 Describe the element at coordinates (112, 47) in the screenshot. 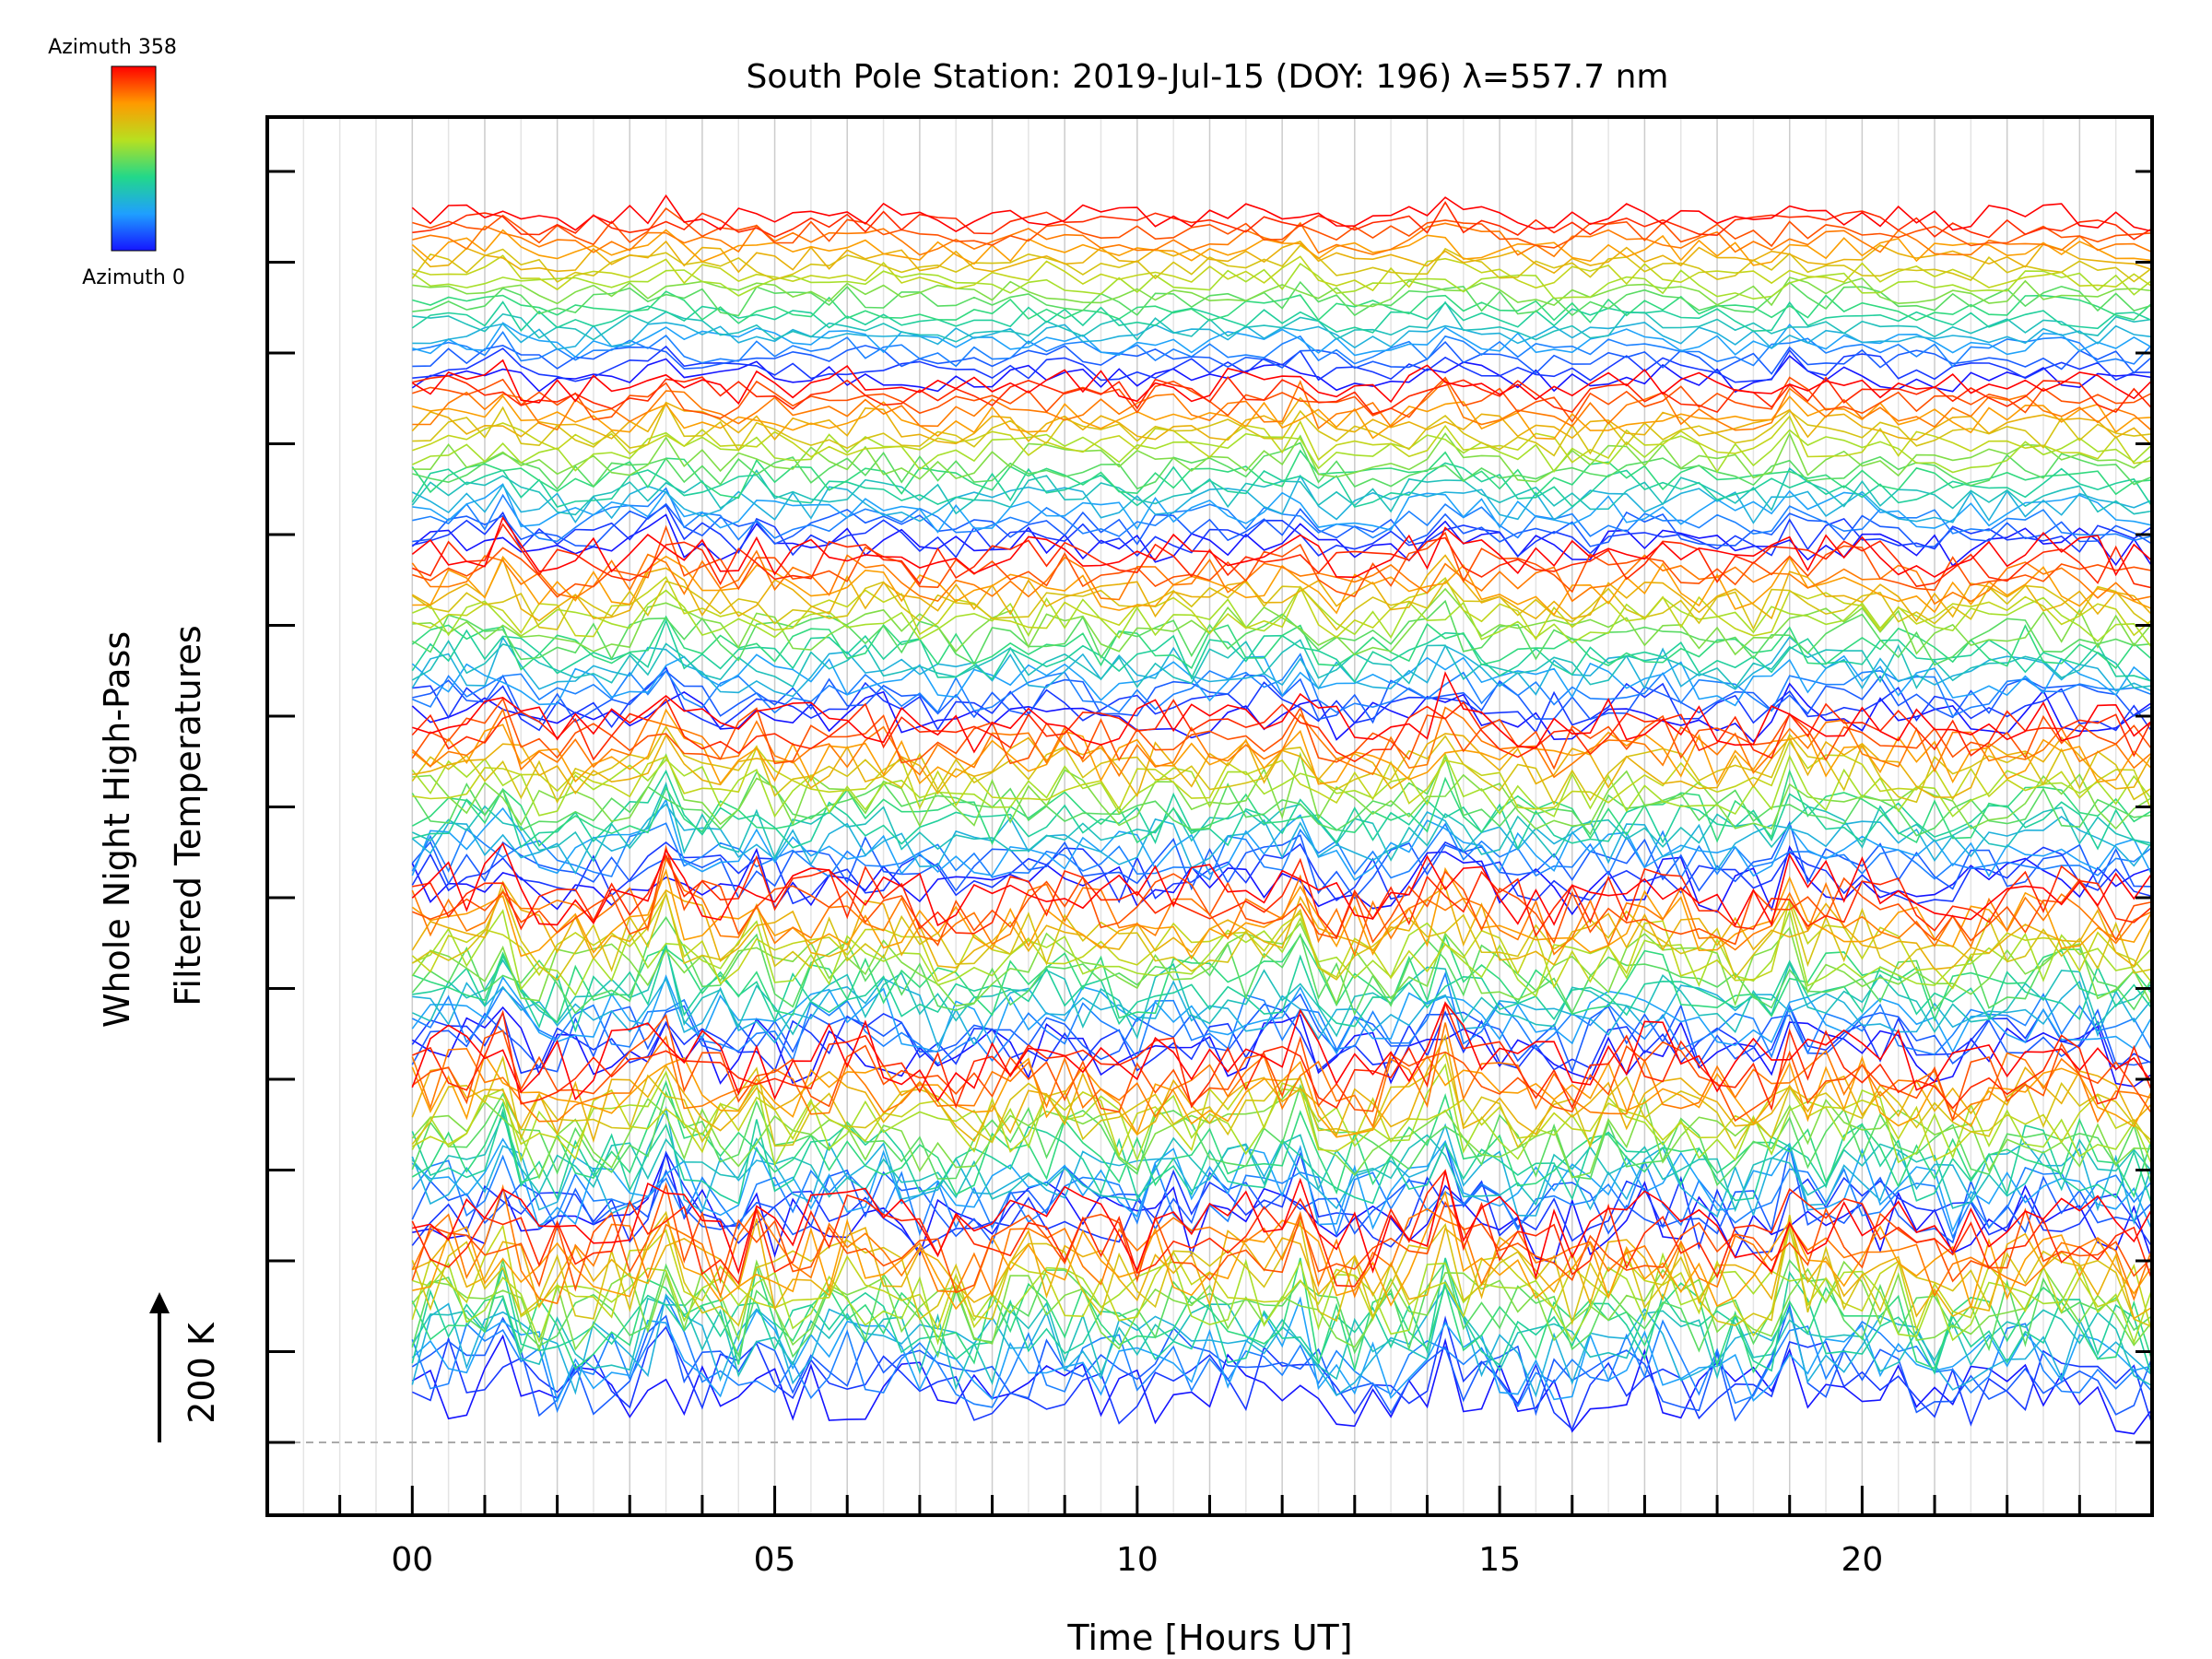

I see `colorbar-top-label: Azimuth 358` at that location.